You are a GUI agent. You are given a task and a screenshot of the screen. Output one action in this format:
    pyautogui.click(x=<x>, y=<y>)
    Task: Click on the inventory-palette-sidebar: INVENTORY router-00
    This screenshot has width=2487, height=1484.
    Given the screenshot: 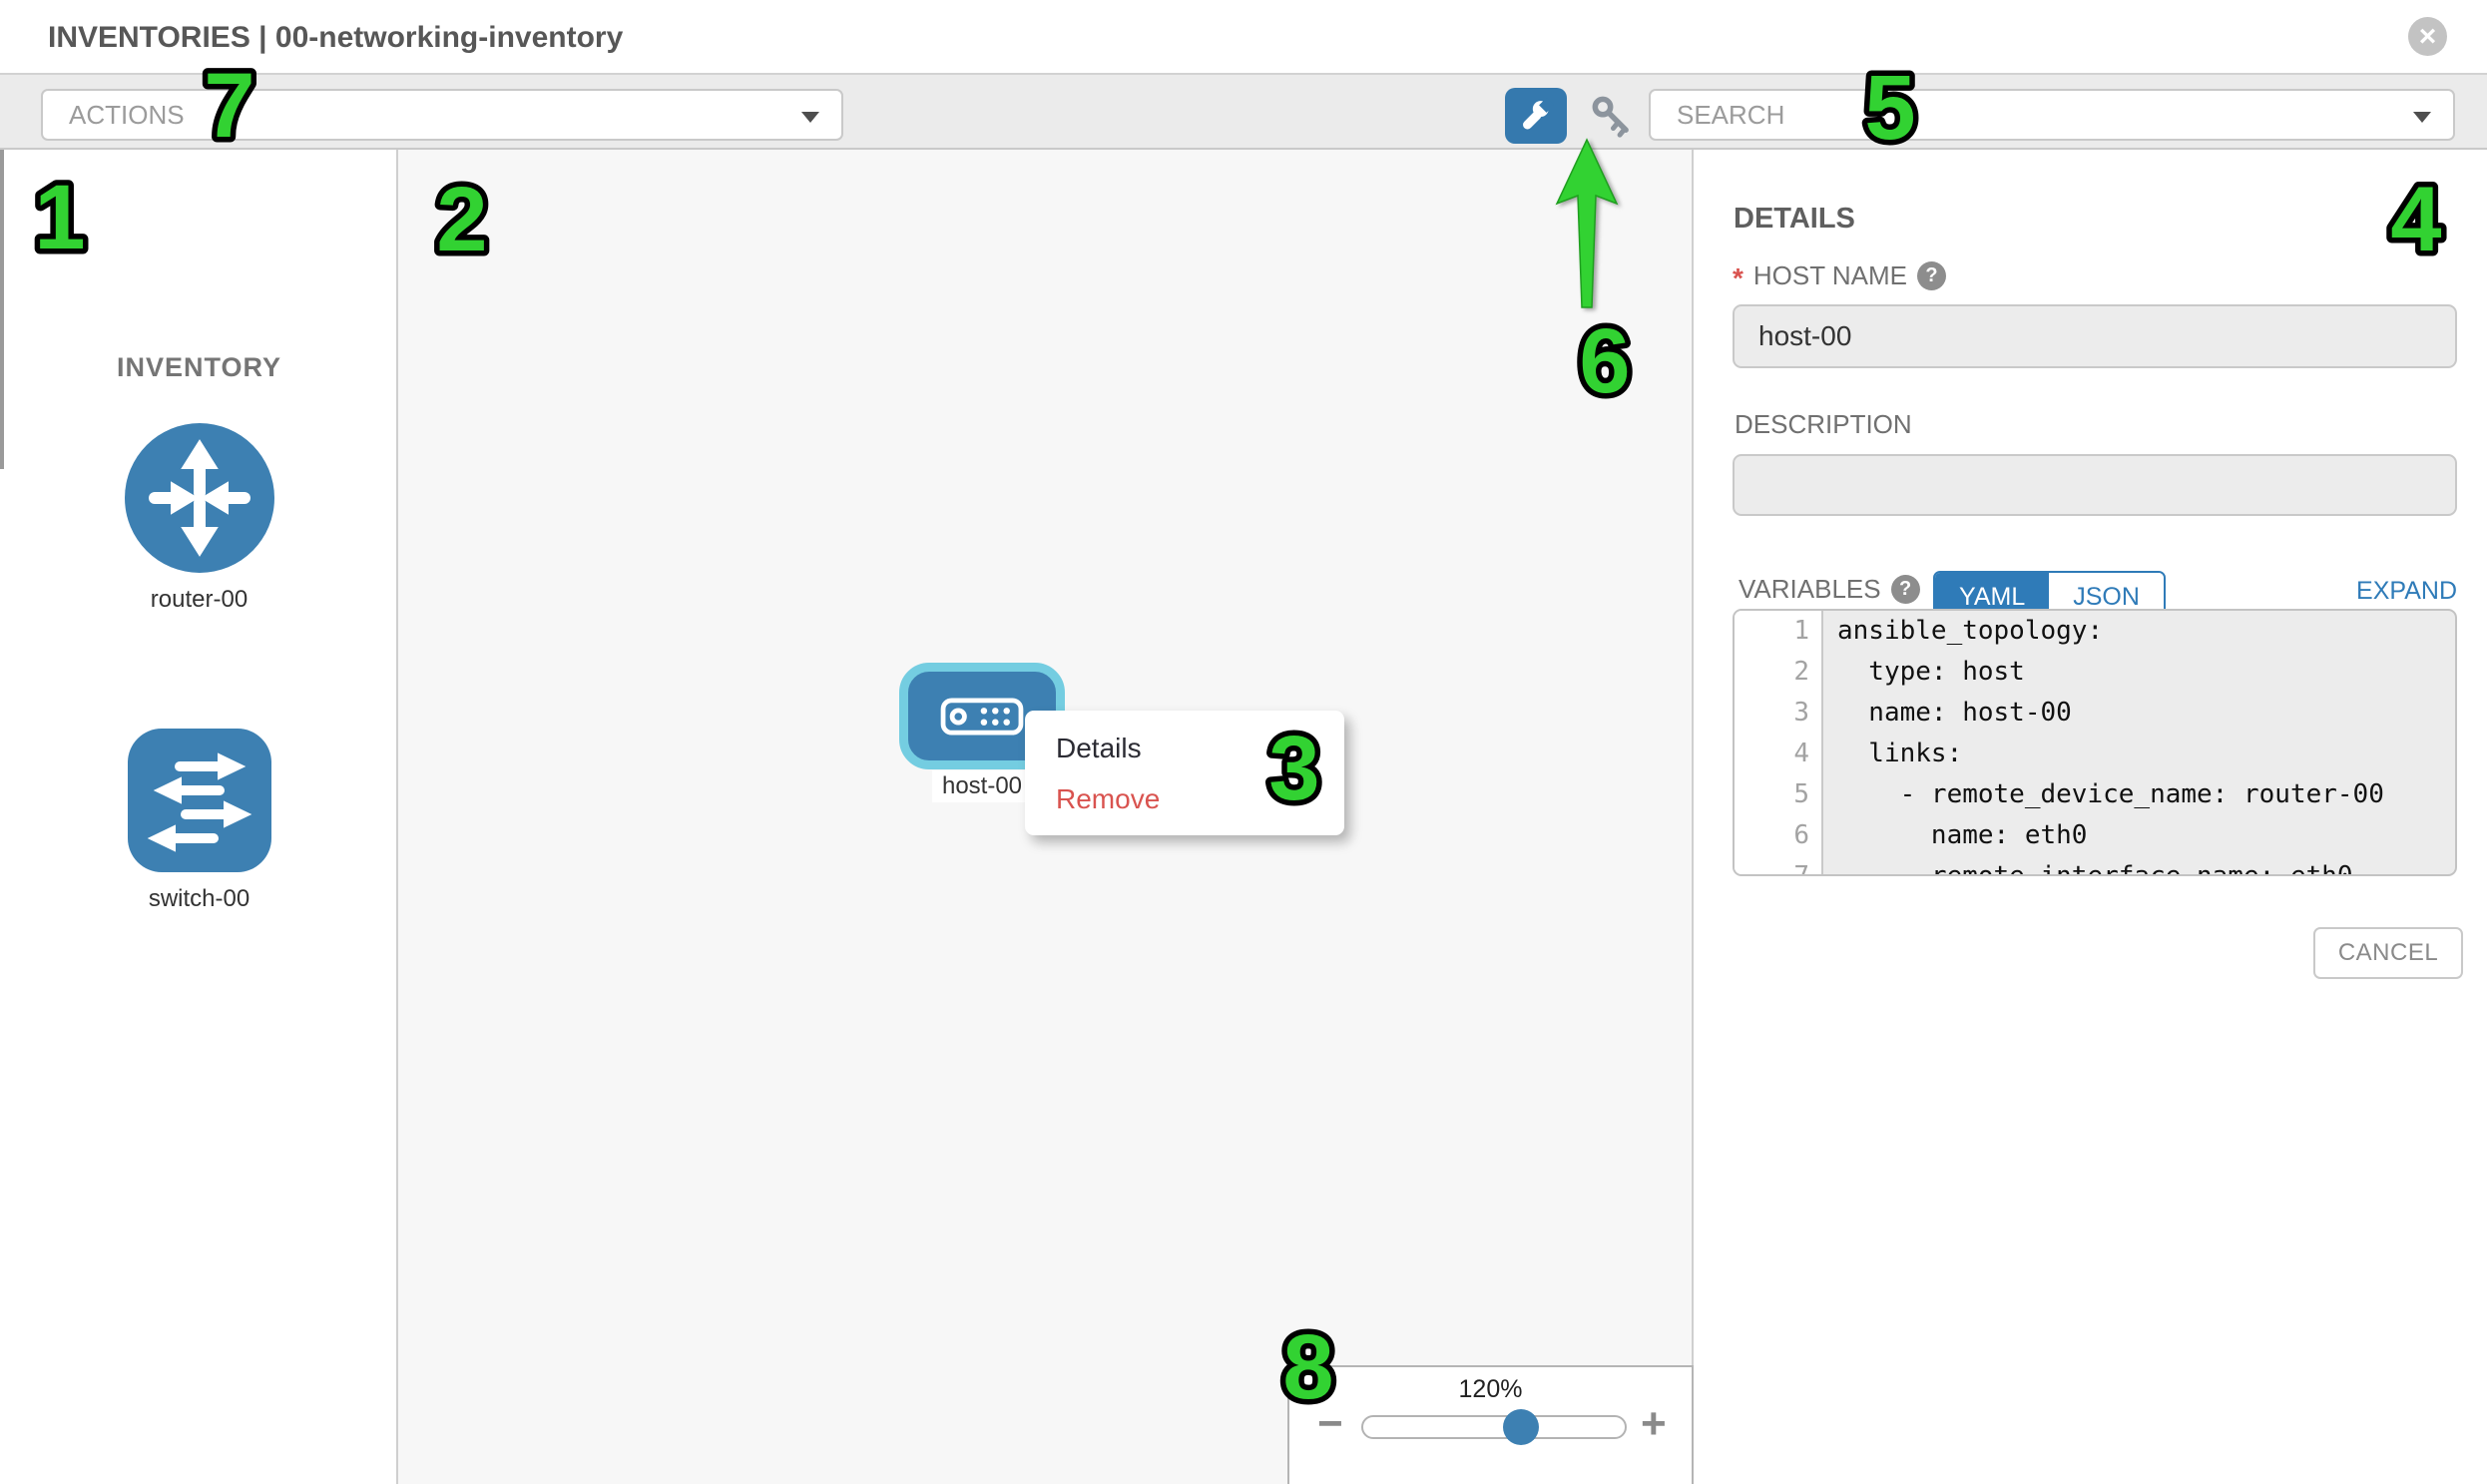 What is the action you would take?
    pyautogui.click(x=199, y=817)
    